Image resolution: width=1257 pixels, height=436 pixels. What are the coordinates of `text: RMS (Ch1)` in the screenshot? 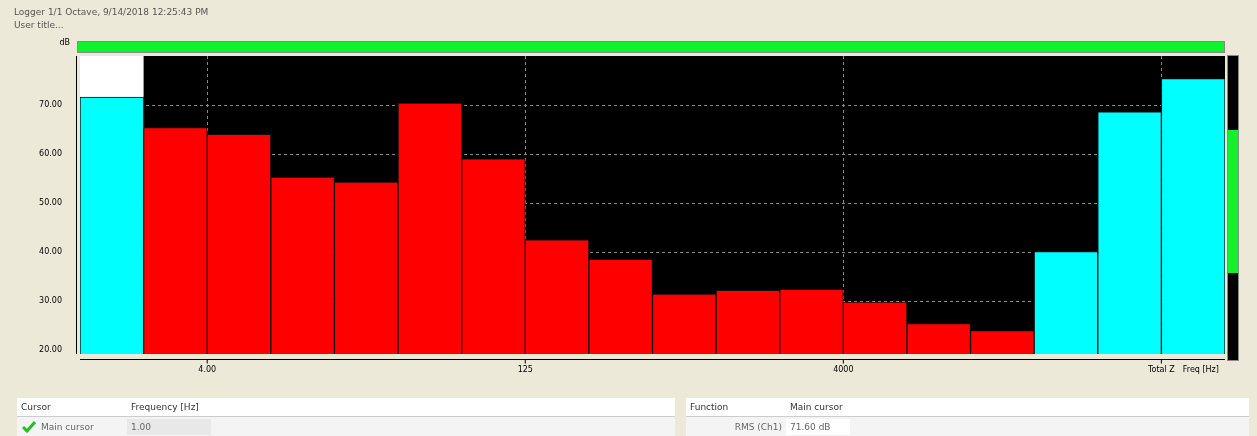 It's located at (758, 427).